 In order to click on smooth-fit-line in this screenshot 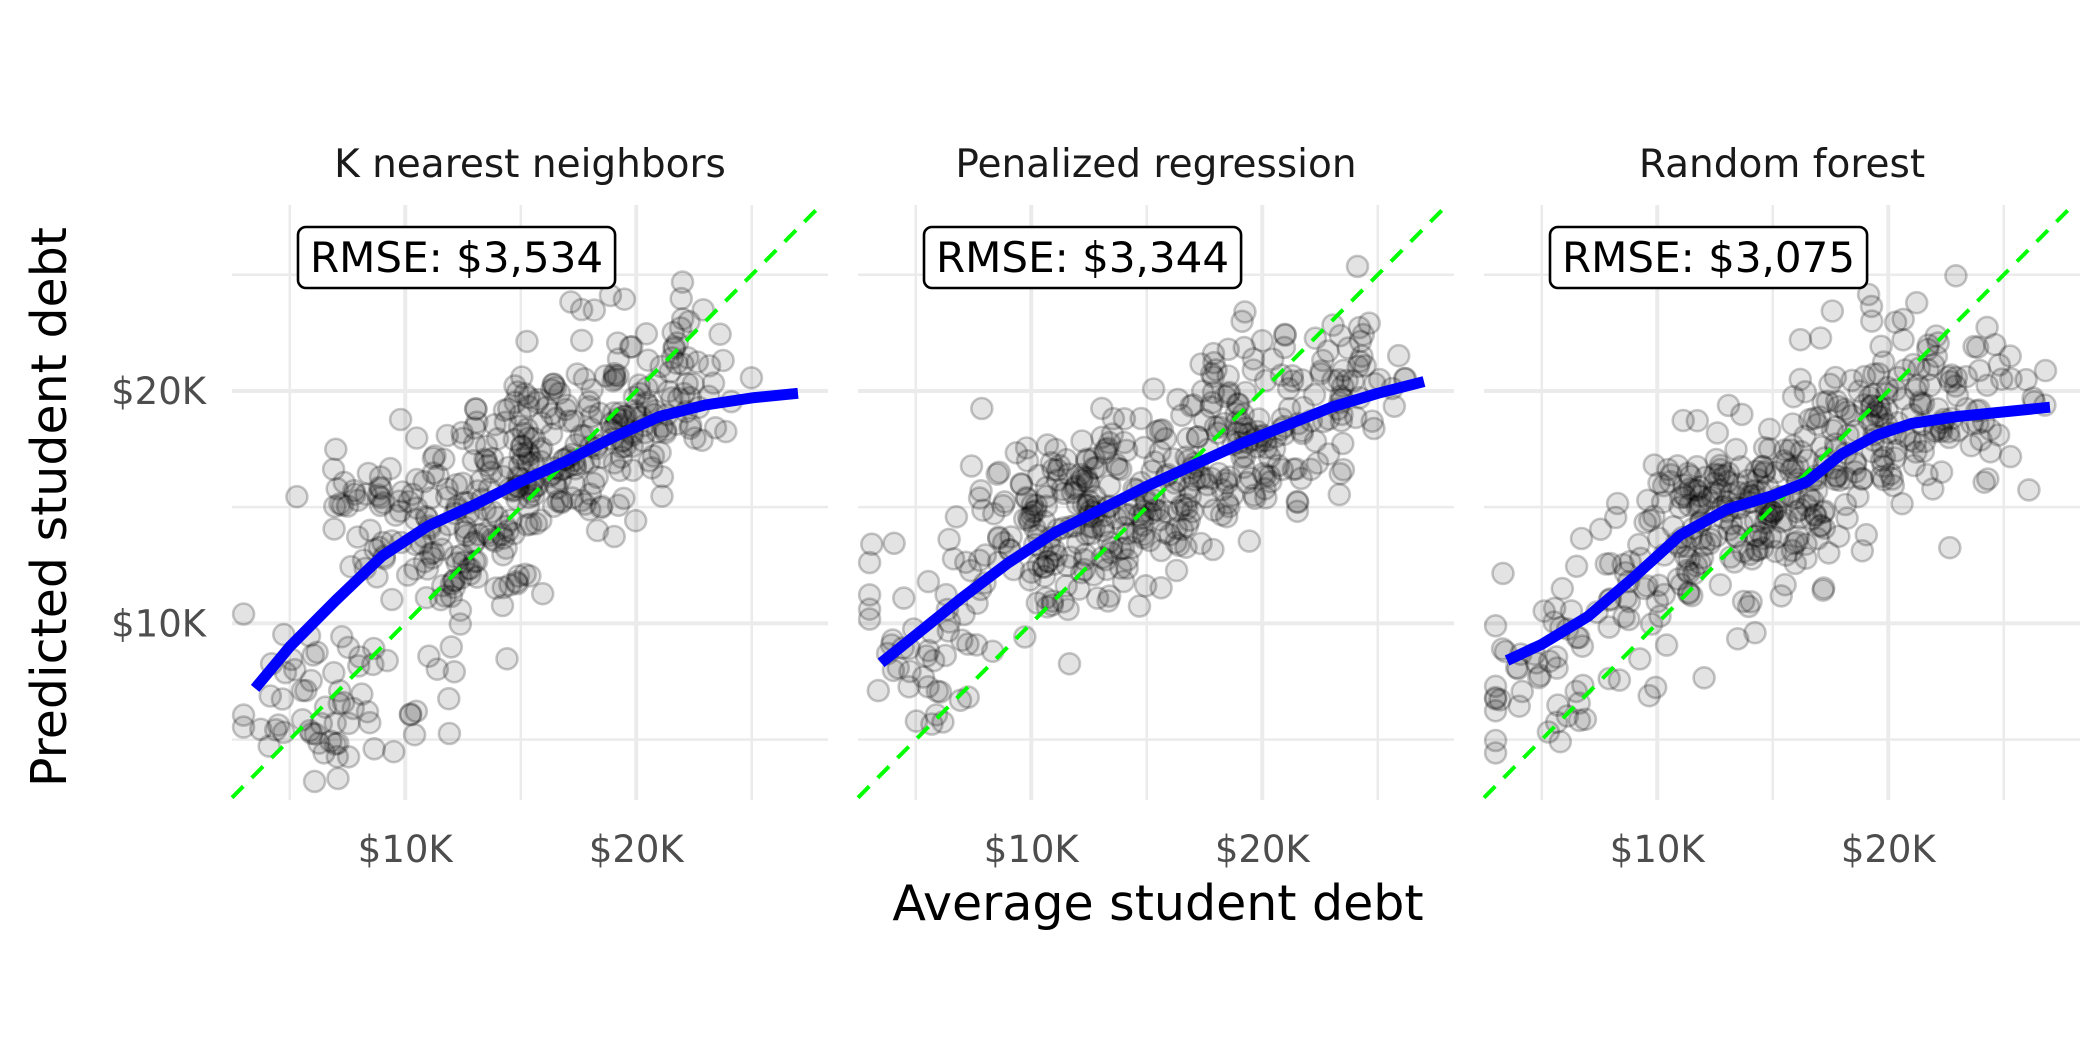, I will do `click(524, 539)`.